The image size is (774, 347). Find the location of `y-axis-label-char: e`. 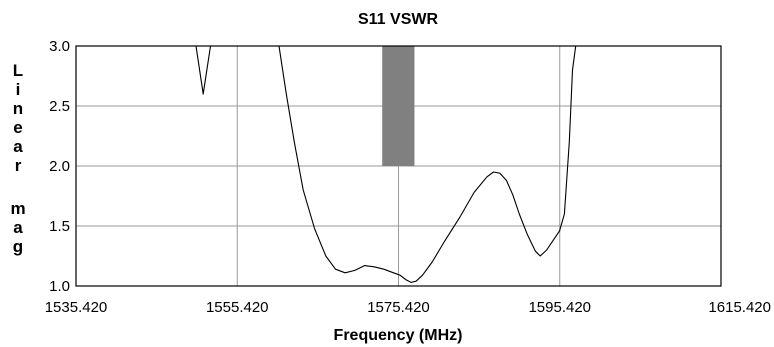

y-axis-label-char: e is located at coordinates (17, 127).